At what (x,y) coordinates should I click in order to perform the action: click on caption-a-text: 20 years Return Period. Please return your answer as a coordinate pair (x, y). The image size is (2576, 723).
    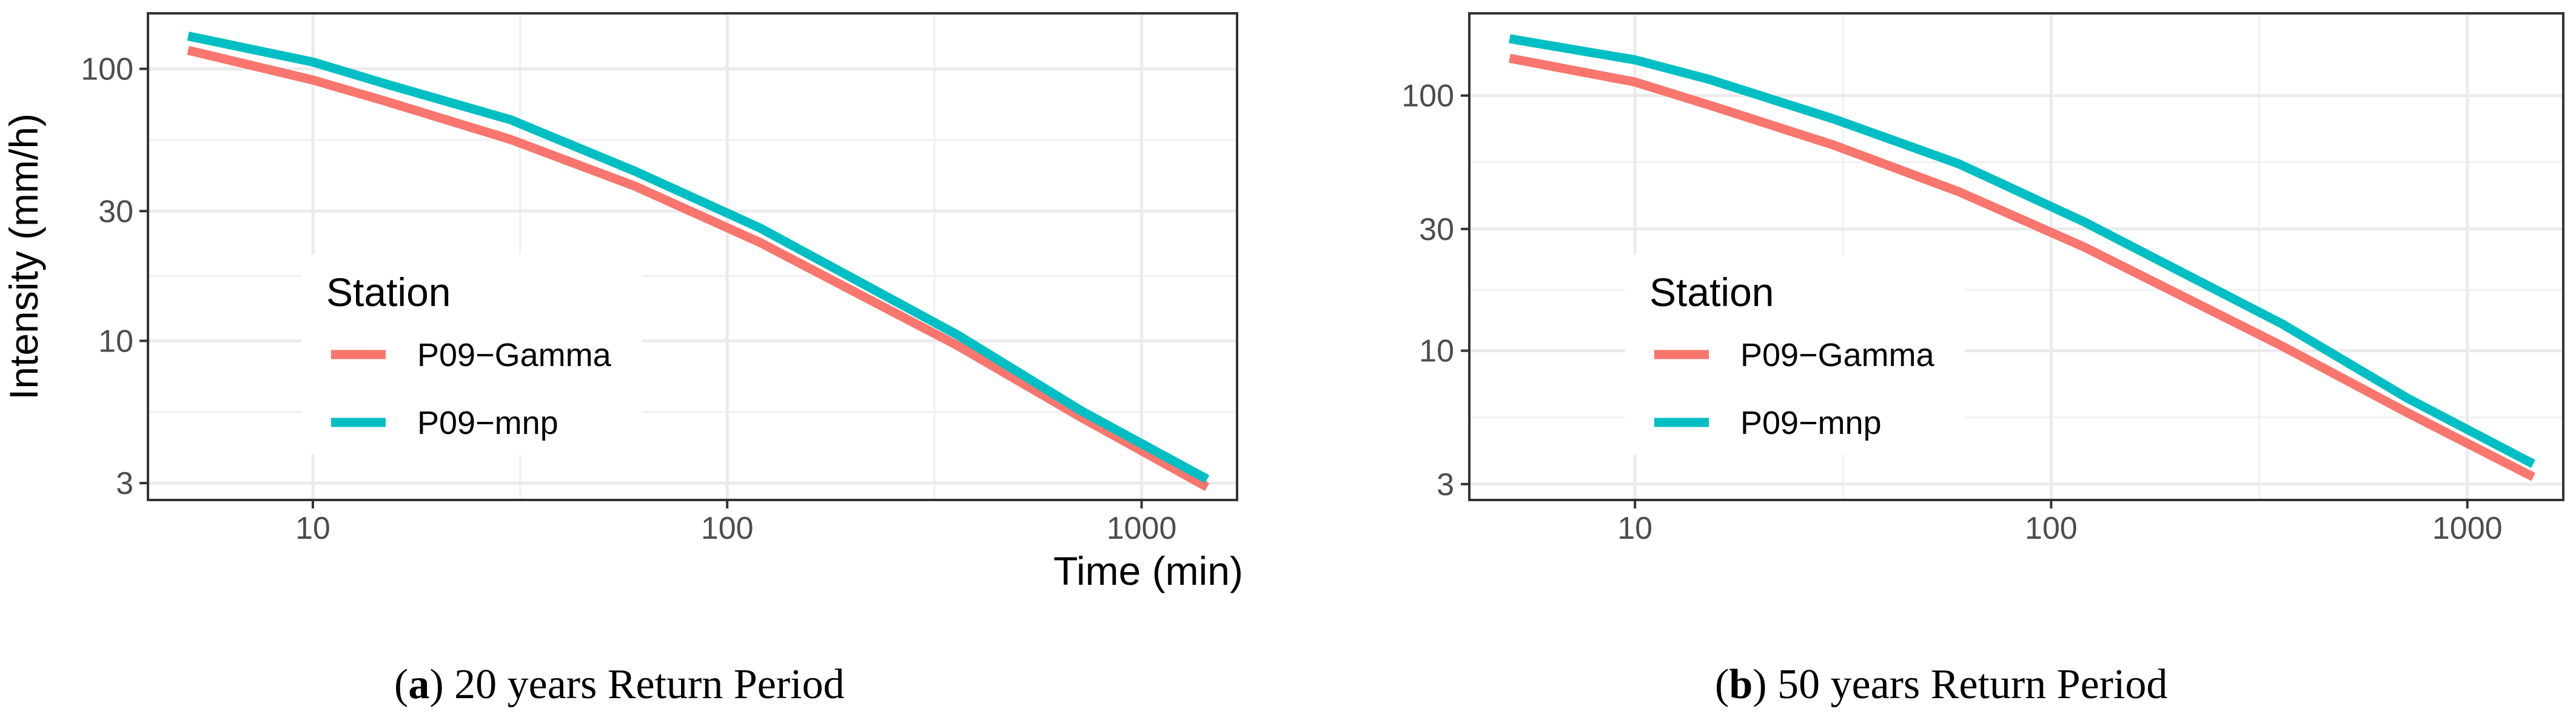
    Looking at the image, I should click on (649, 684).